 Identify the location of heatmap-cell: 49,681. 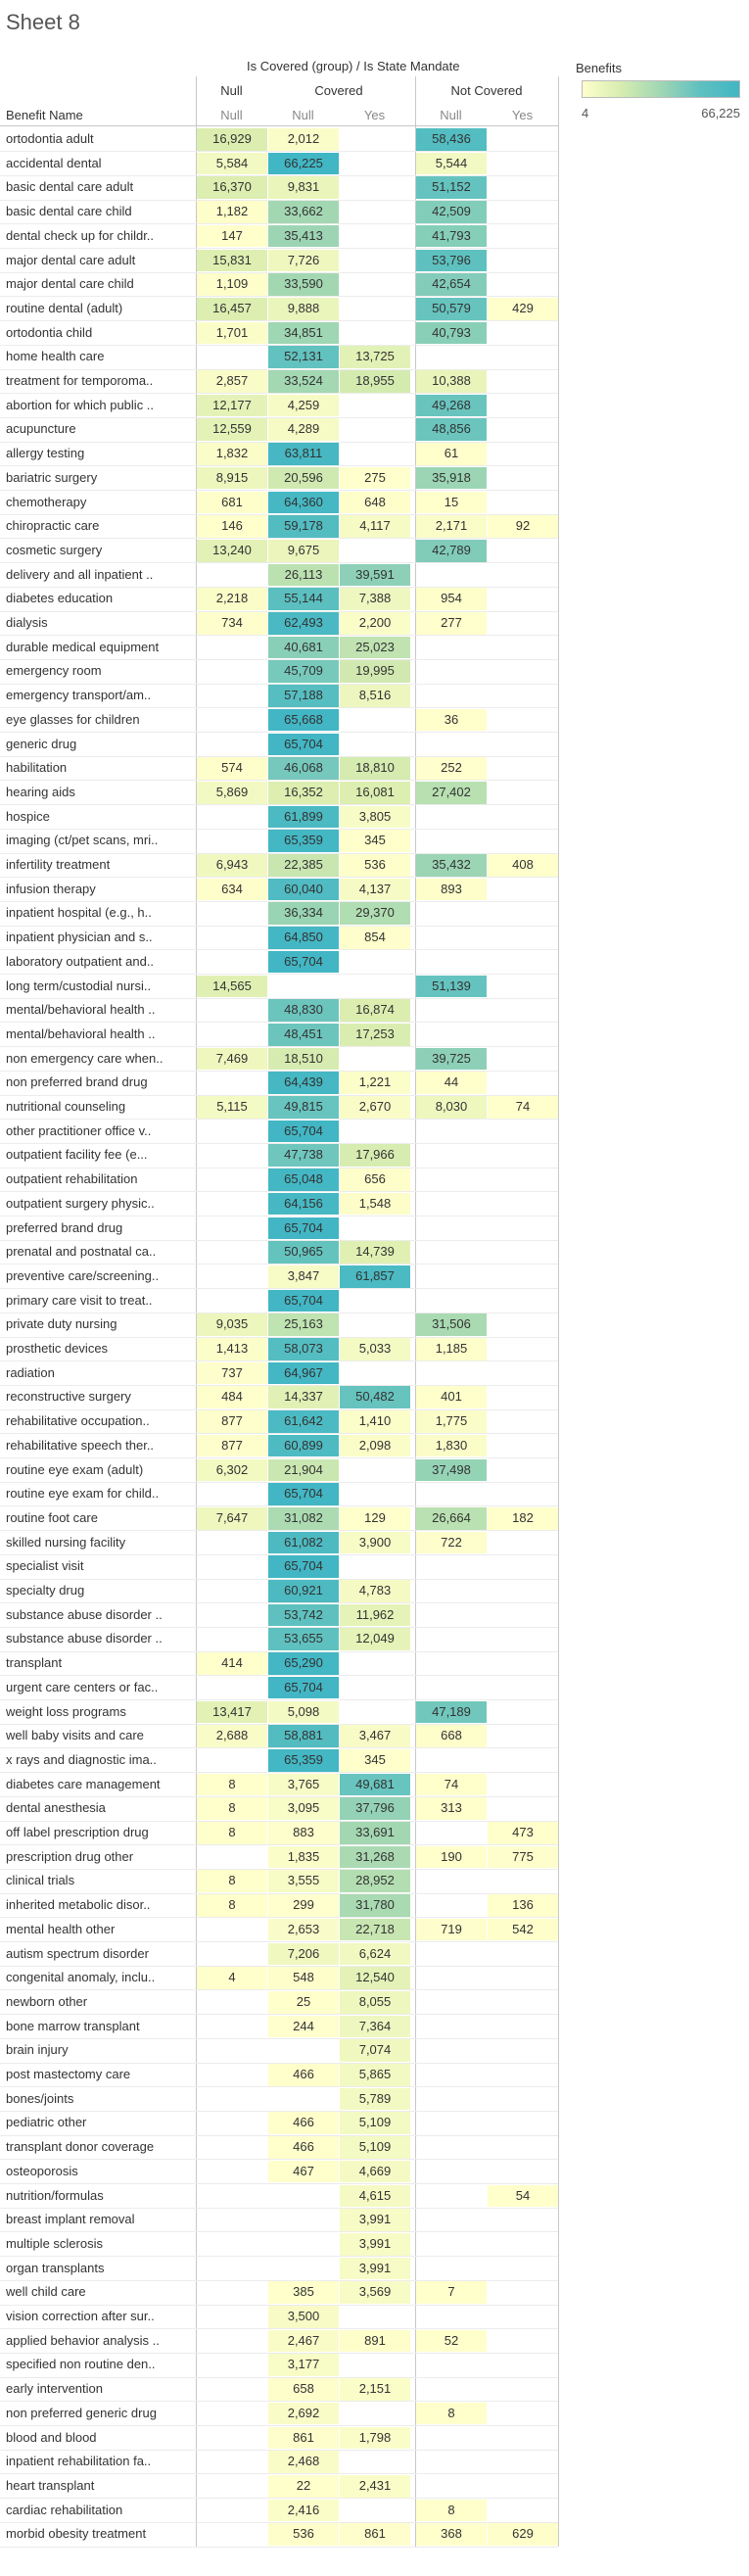
(375, 1785).